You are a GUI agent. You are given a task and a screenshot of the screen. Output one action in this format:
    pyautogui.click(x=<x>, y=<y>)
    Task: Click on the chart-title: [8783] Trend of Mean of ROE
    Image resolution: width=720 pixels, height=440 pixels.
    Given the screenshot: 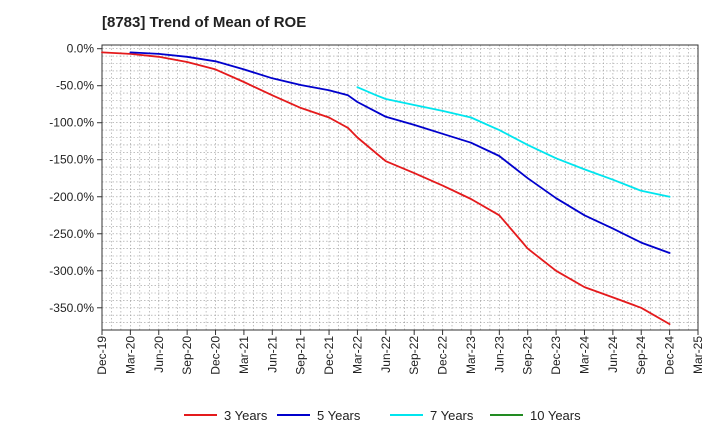 What is the action you would take?
    pyautogui.click(x=204, y=22)
    